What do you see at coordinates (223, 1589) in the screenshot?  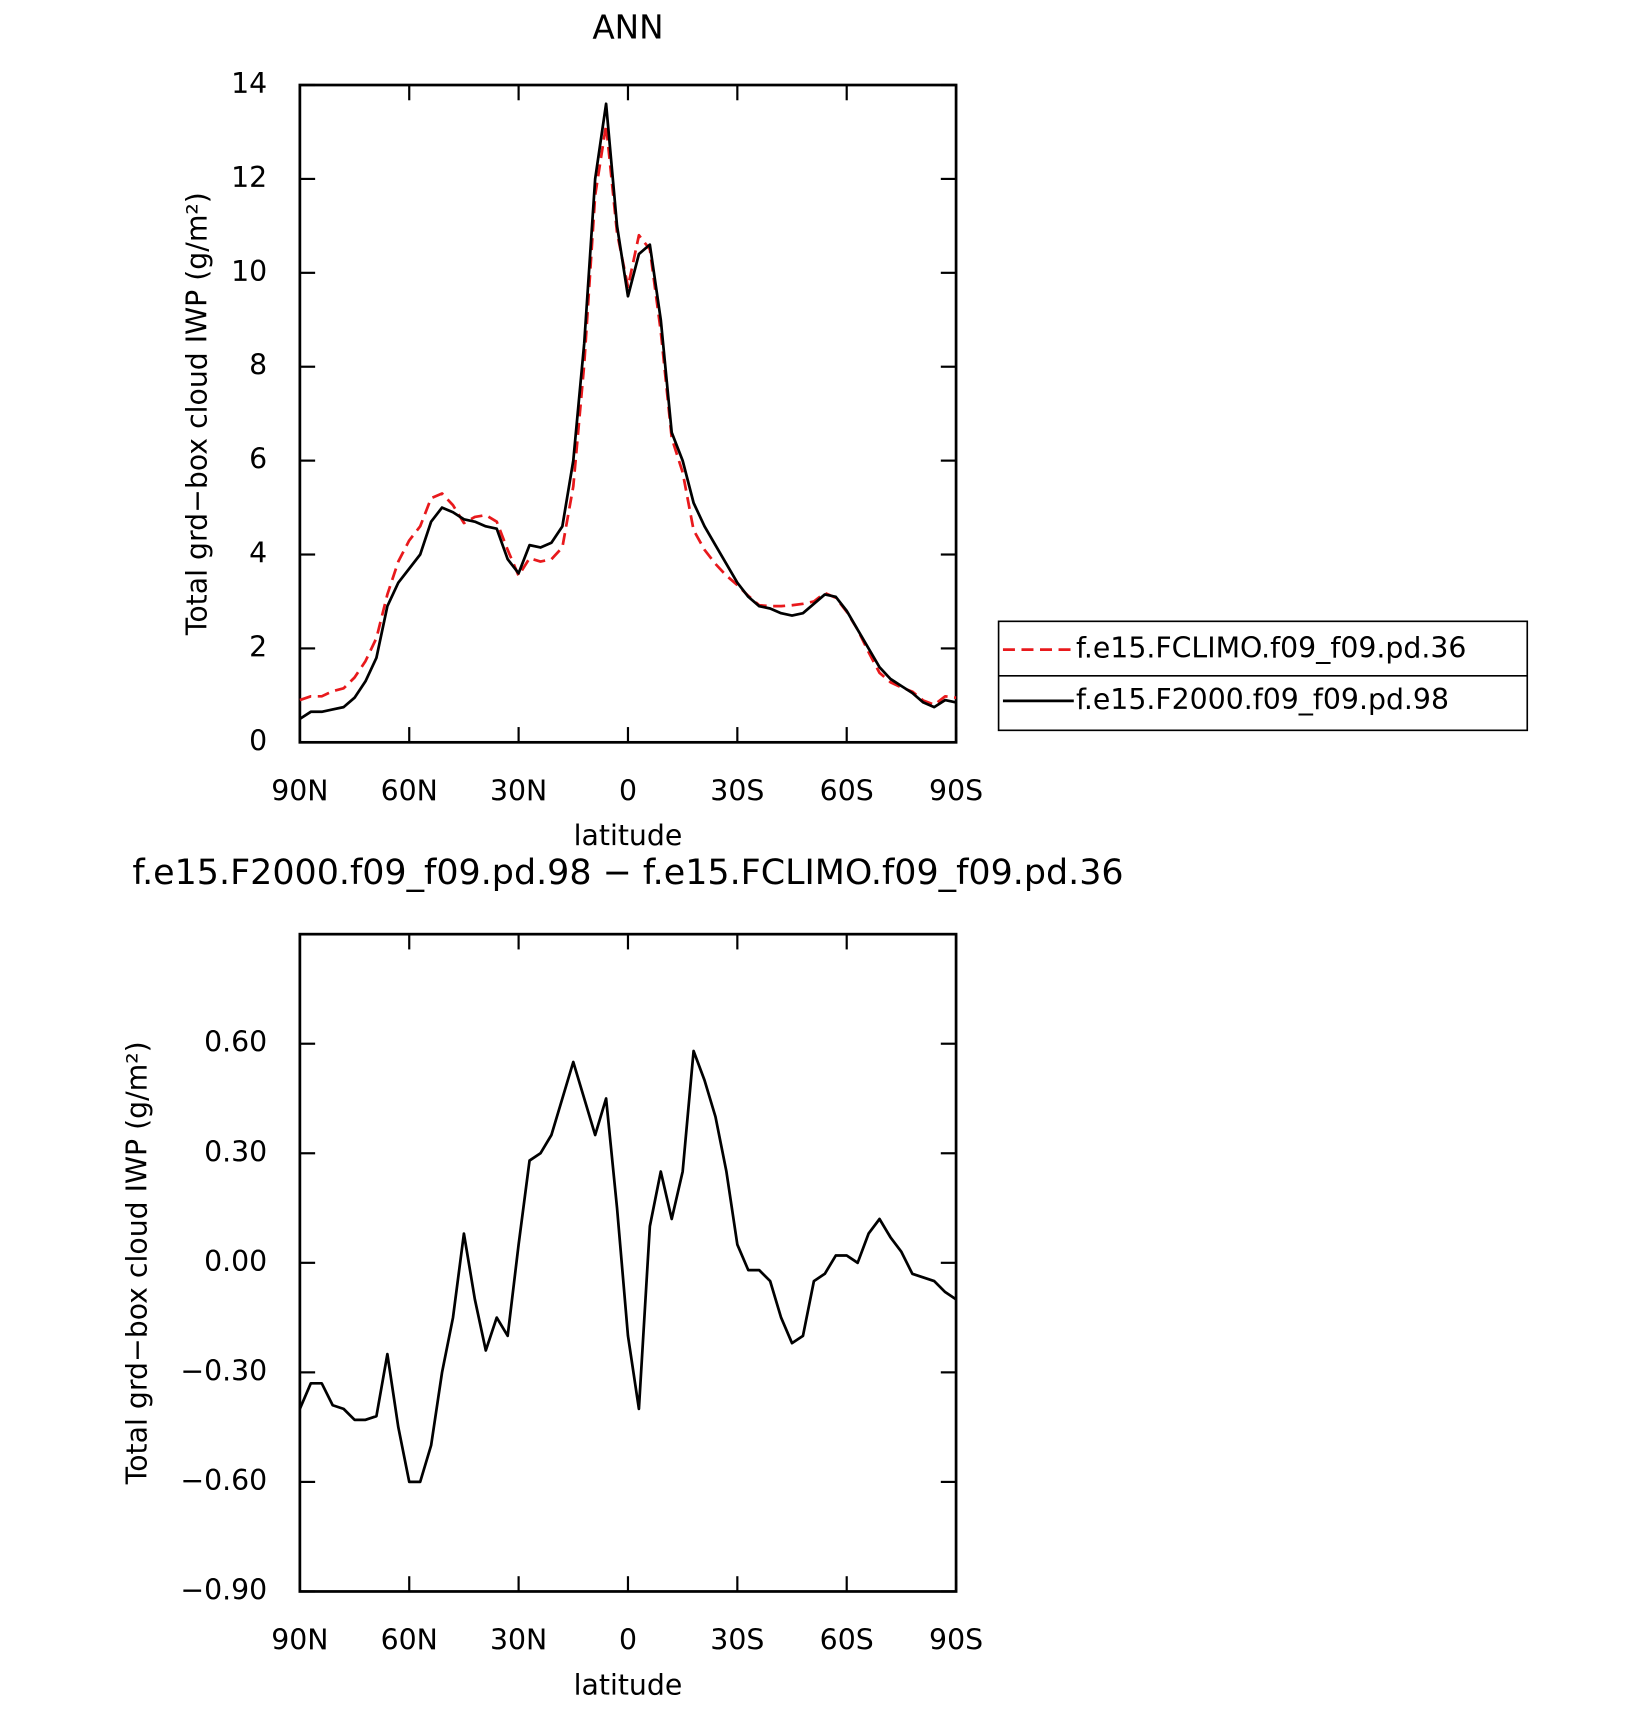 I see `y-tick-label: −0.90` at bounding box center [223, 1589].